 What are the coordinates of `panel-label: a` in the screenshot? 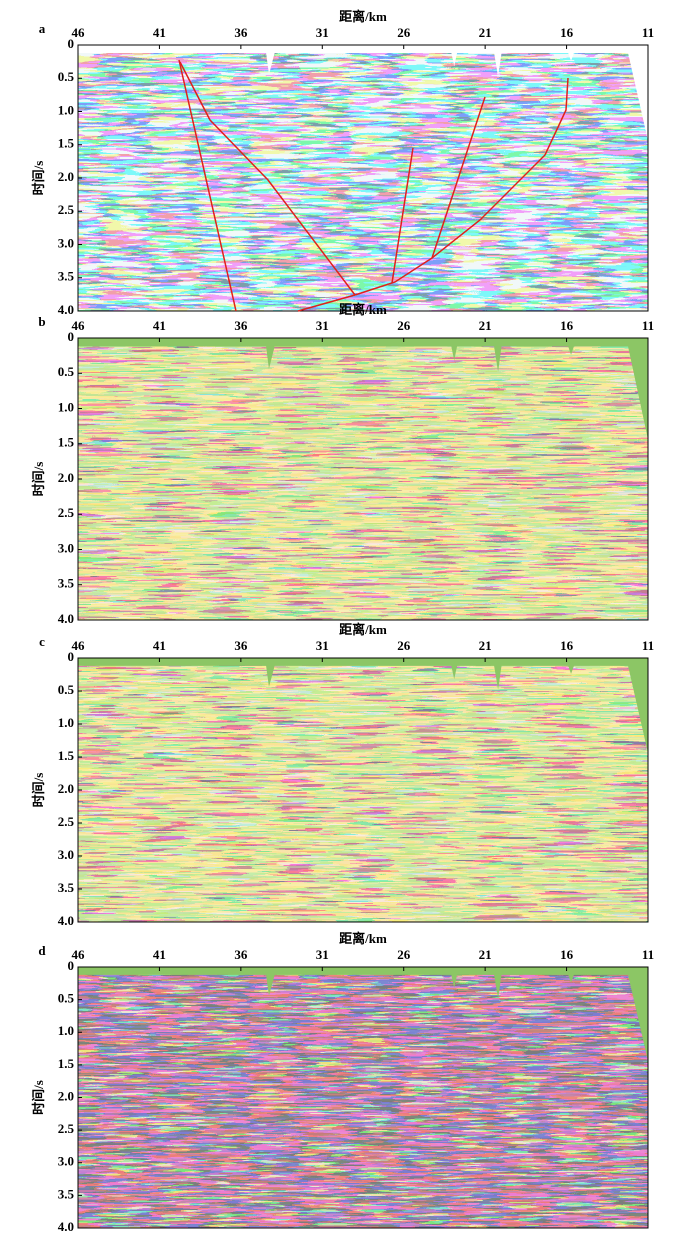 It's located at (42, 28).